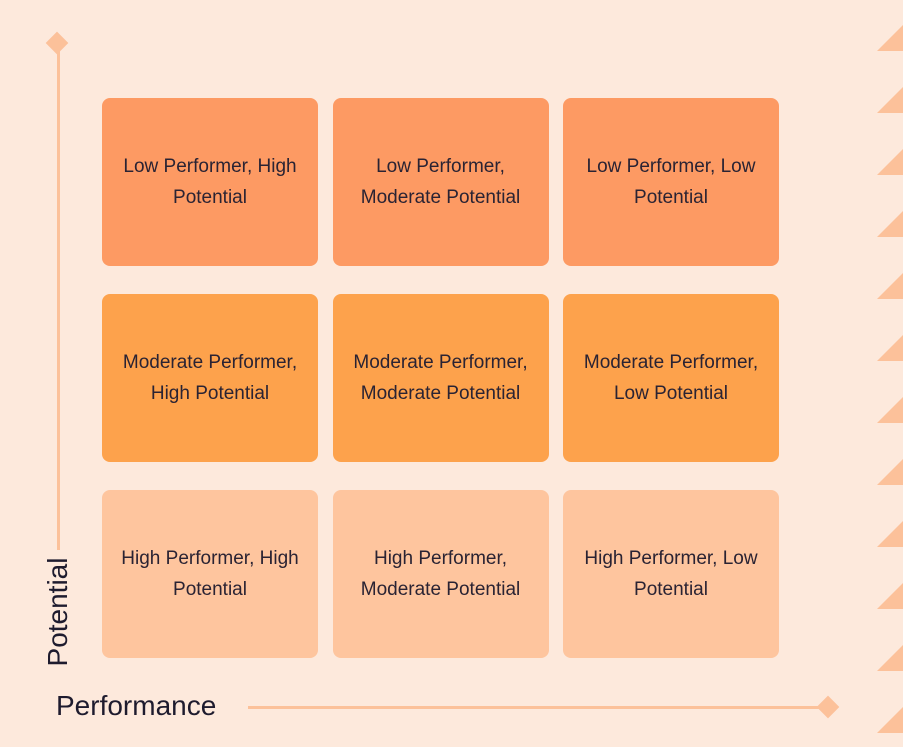 This screenshot has height=747, width=903. I want to click on cell-label: Moderate Performer, High Potential, so click(210, 378).